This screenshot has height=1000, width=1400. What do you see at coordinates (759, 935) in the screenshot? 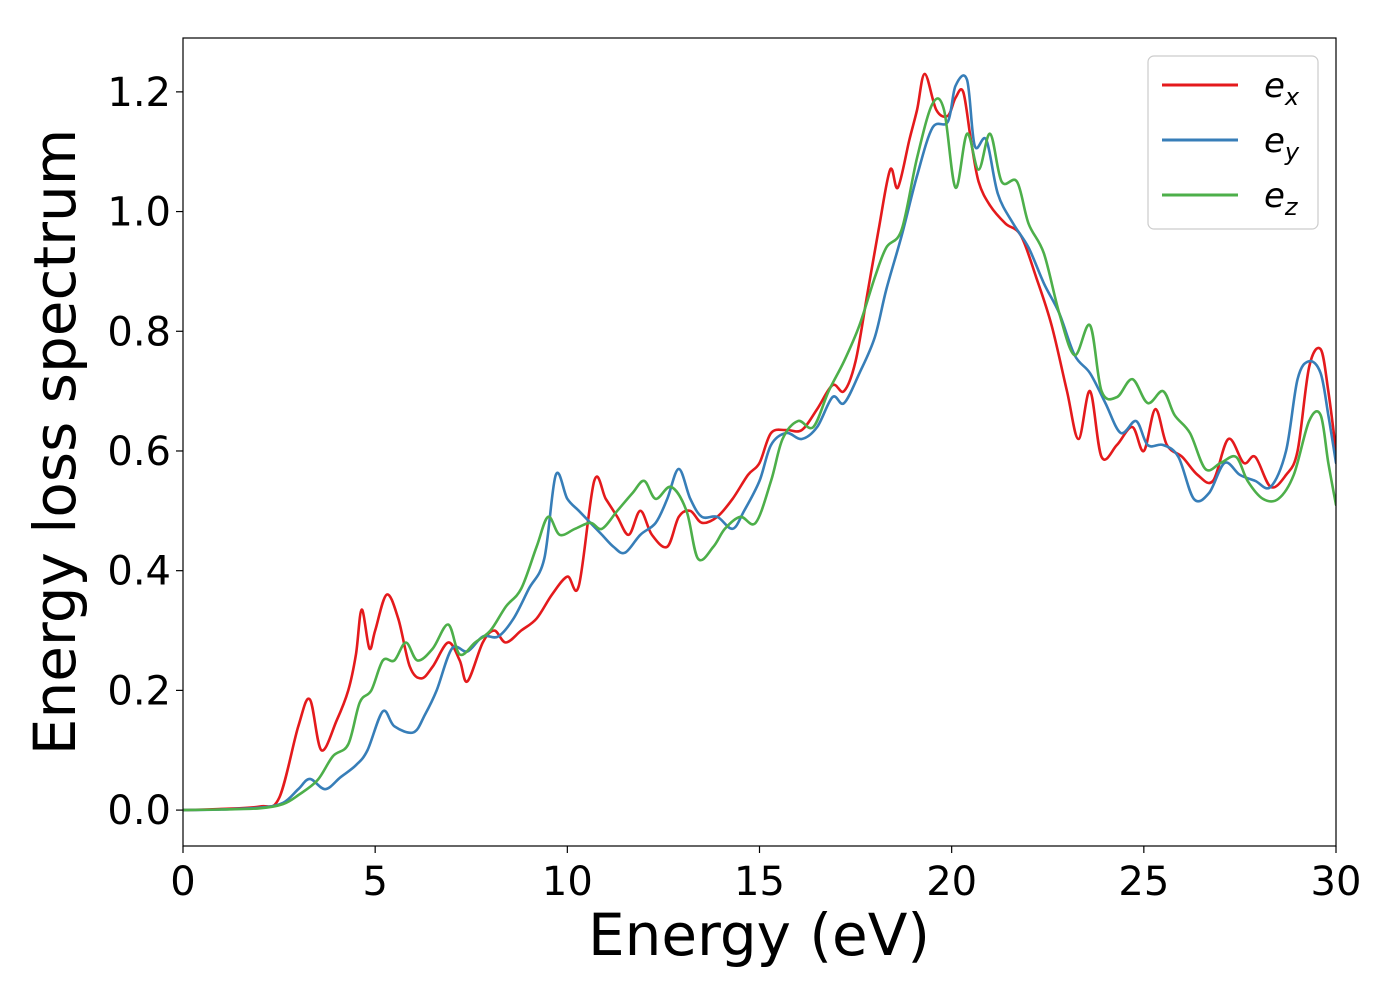
I see `x-axis-title: Energy (eV)` at bounding box center [759, 935].